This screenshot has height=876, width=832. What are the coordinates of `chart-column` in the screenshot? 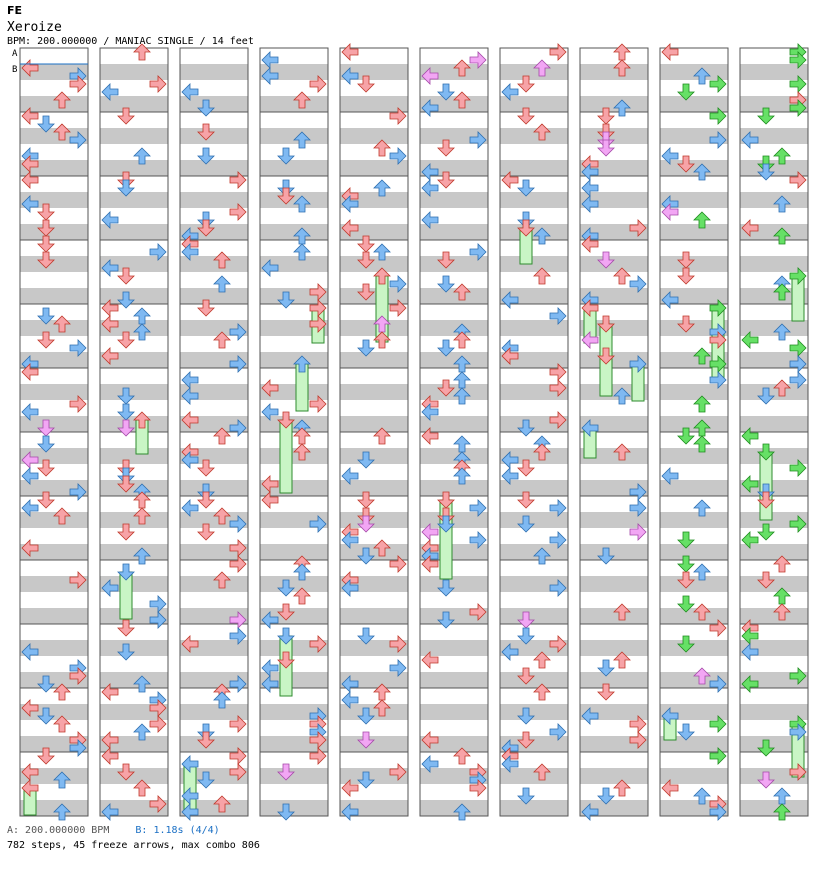 It's located at (54, 434).